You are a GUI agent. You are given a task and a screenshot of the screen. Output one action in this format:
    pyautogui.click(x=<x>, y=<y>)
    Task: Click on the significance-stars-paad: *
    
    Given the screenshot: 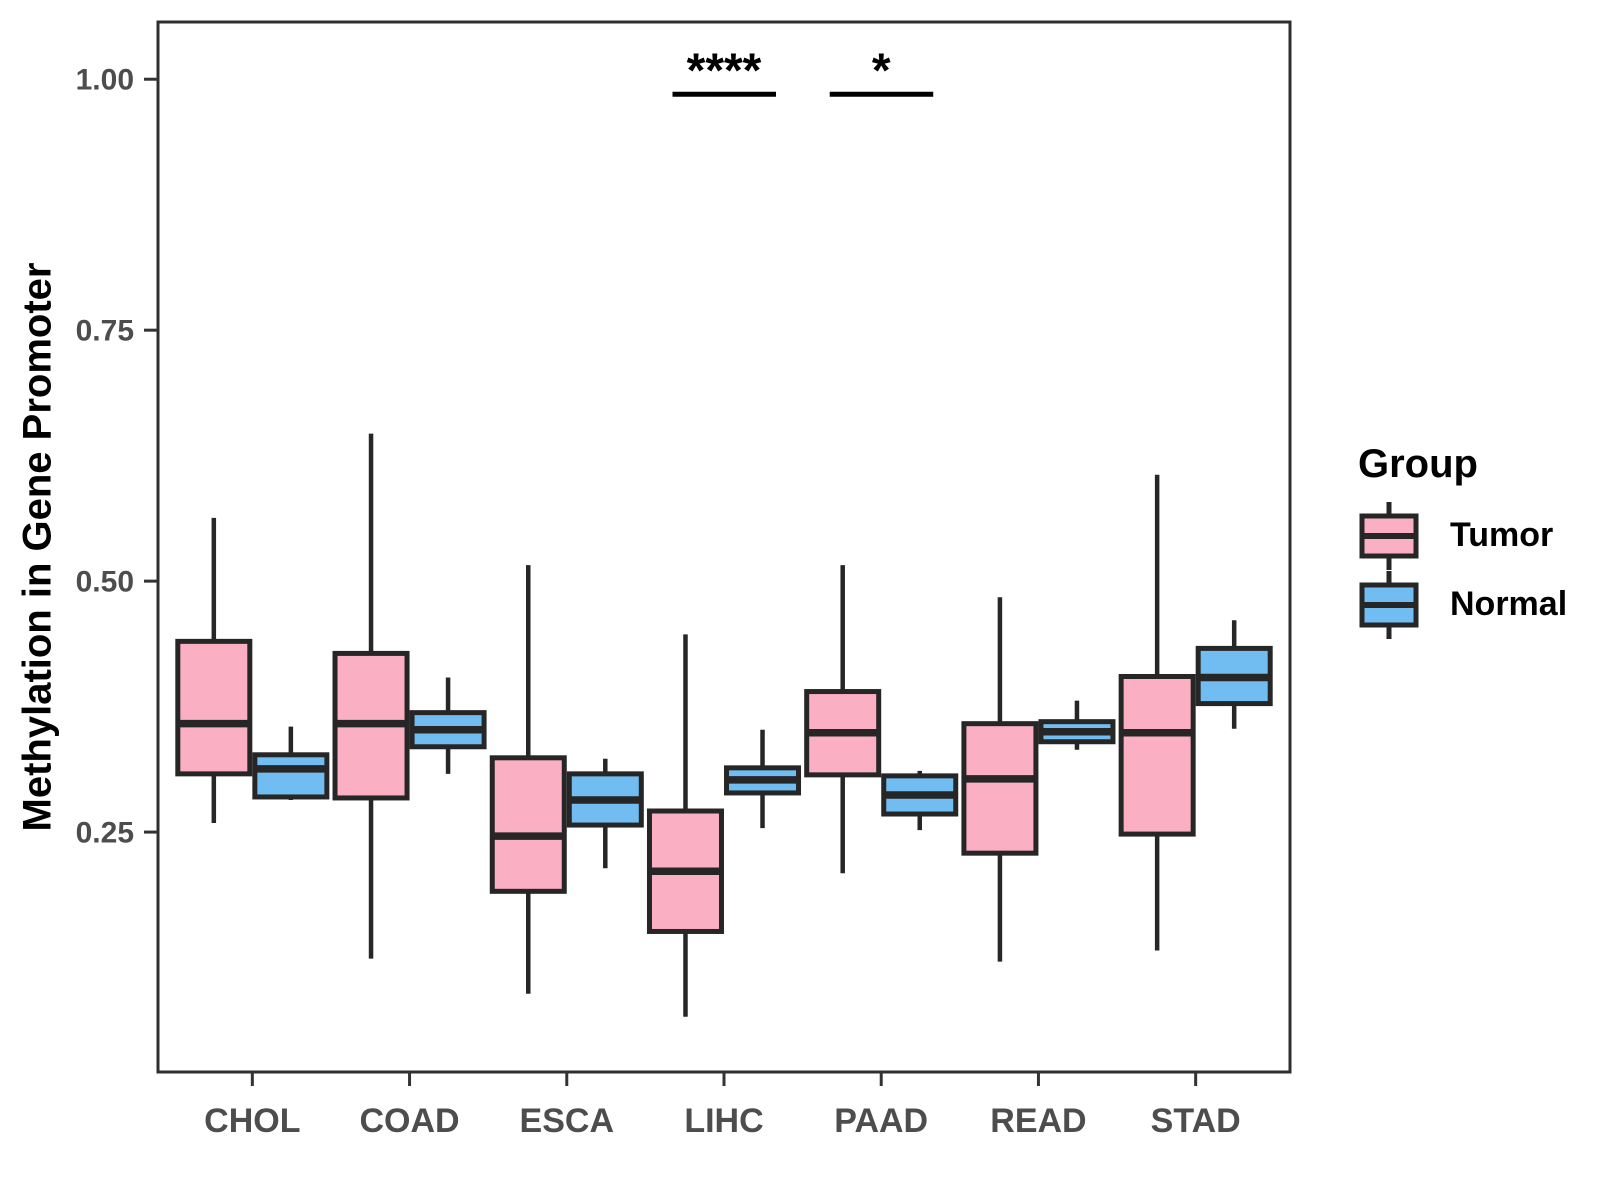 What is the action you would take?
    pyautogui.click(x=881, y=70)
    